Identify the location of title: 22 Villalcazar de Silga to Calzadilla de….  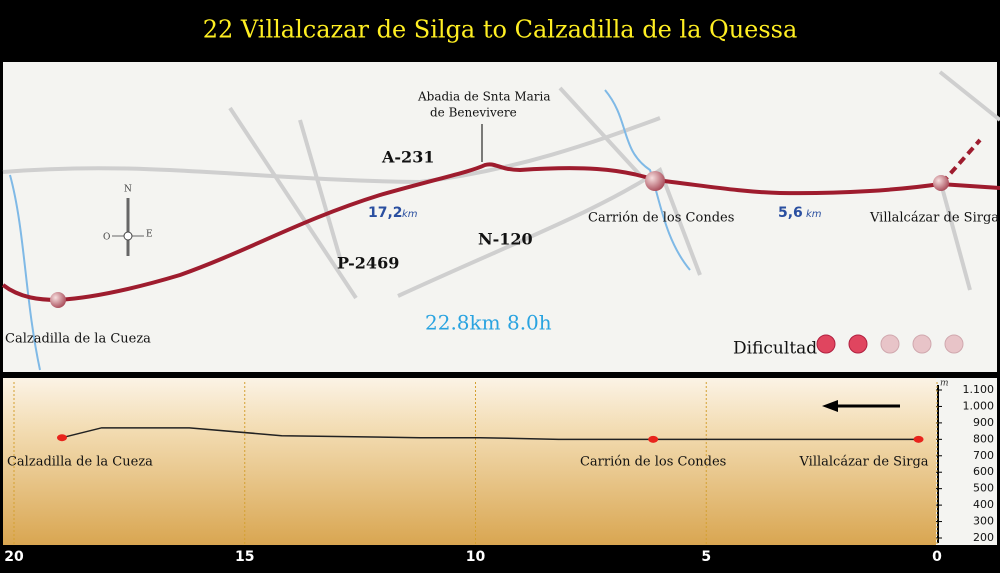
(500, 30).